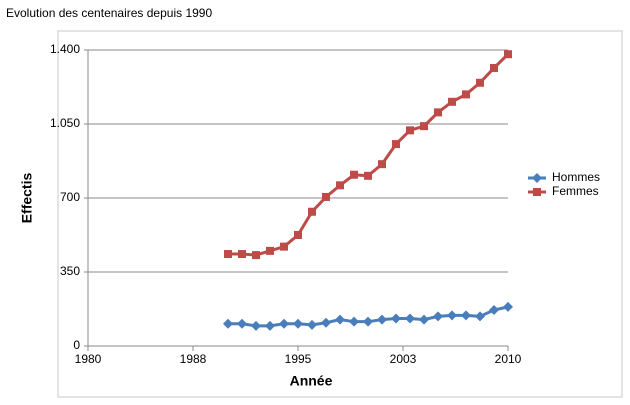 The width and height of the screenshot is (630, 405). I want to click on legend-label: Hommes, so click(576, 177).